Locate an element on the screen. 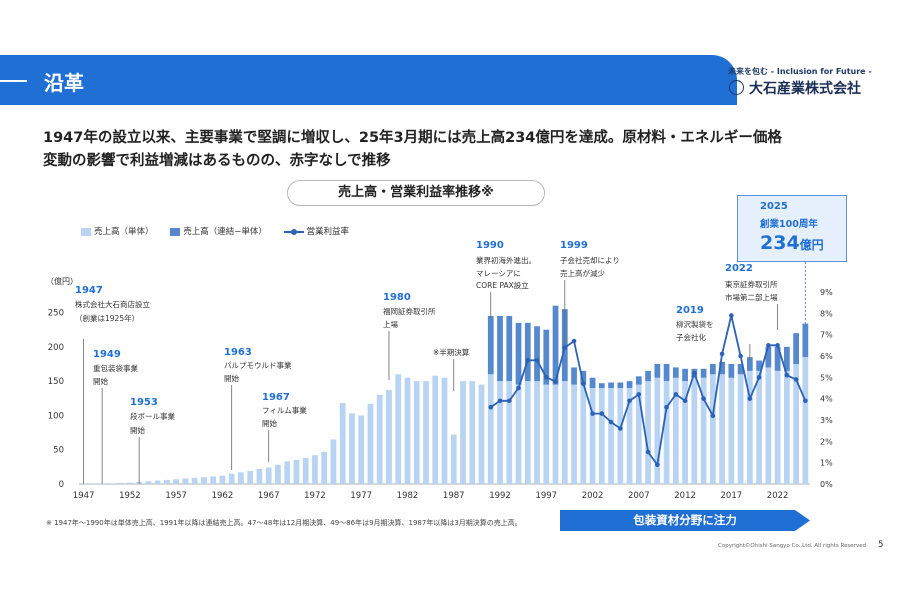 This screenshot has width=898, height=614. callout-2025: 2025 創業100周年 234億円 is located at coordinates (792, 228).